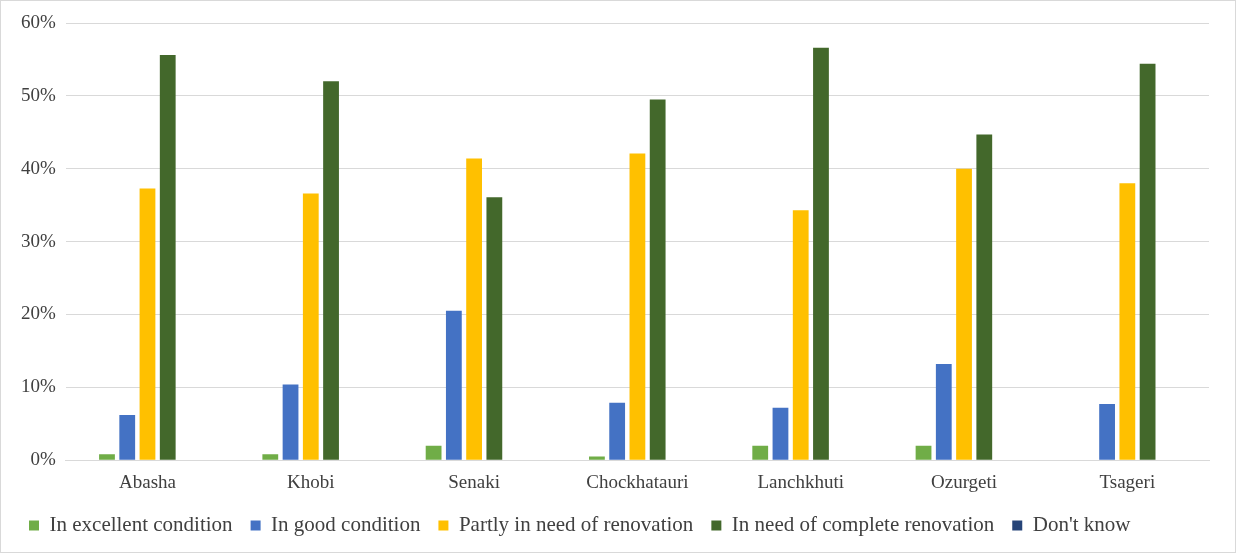 The height and width of the screenshot is (553, 1236). I want to click on x-tick-label: Senaki, so click(474, 481).